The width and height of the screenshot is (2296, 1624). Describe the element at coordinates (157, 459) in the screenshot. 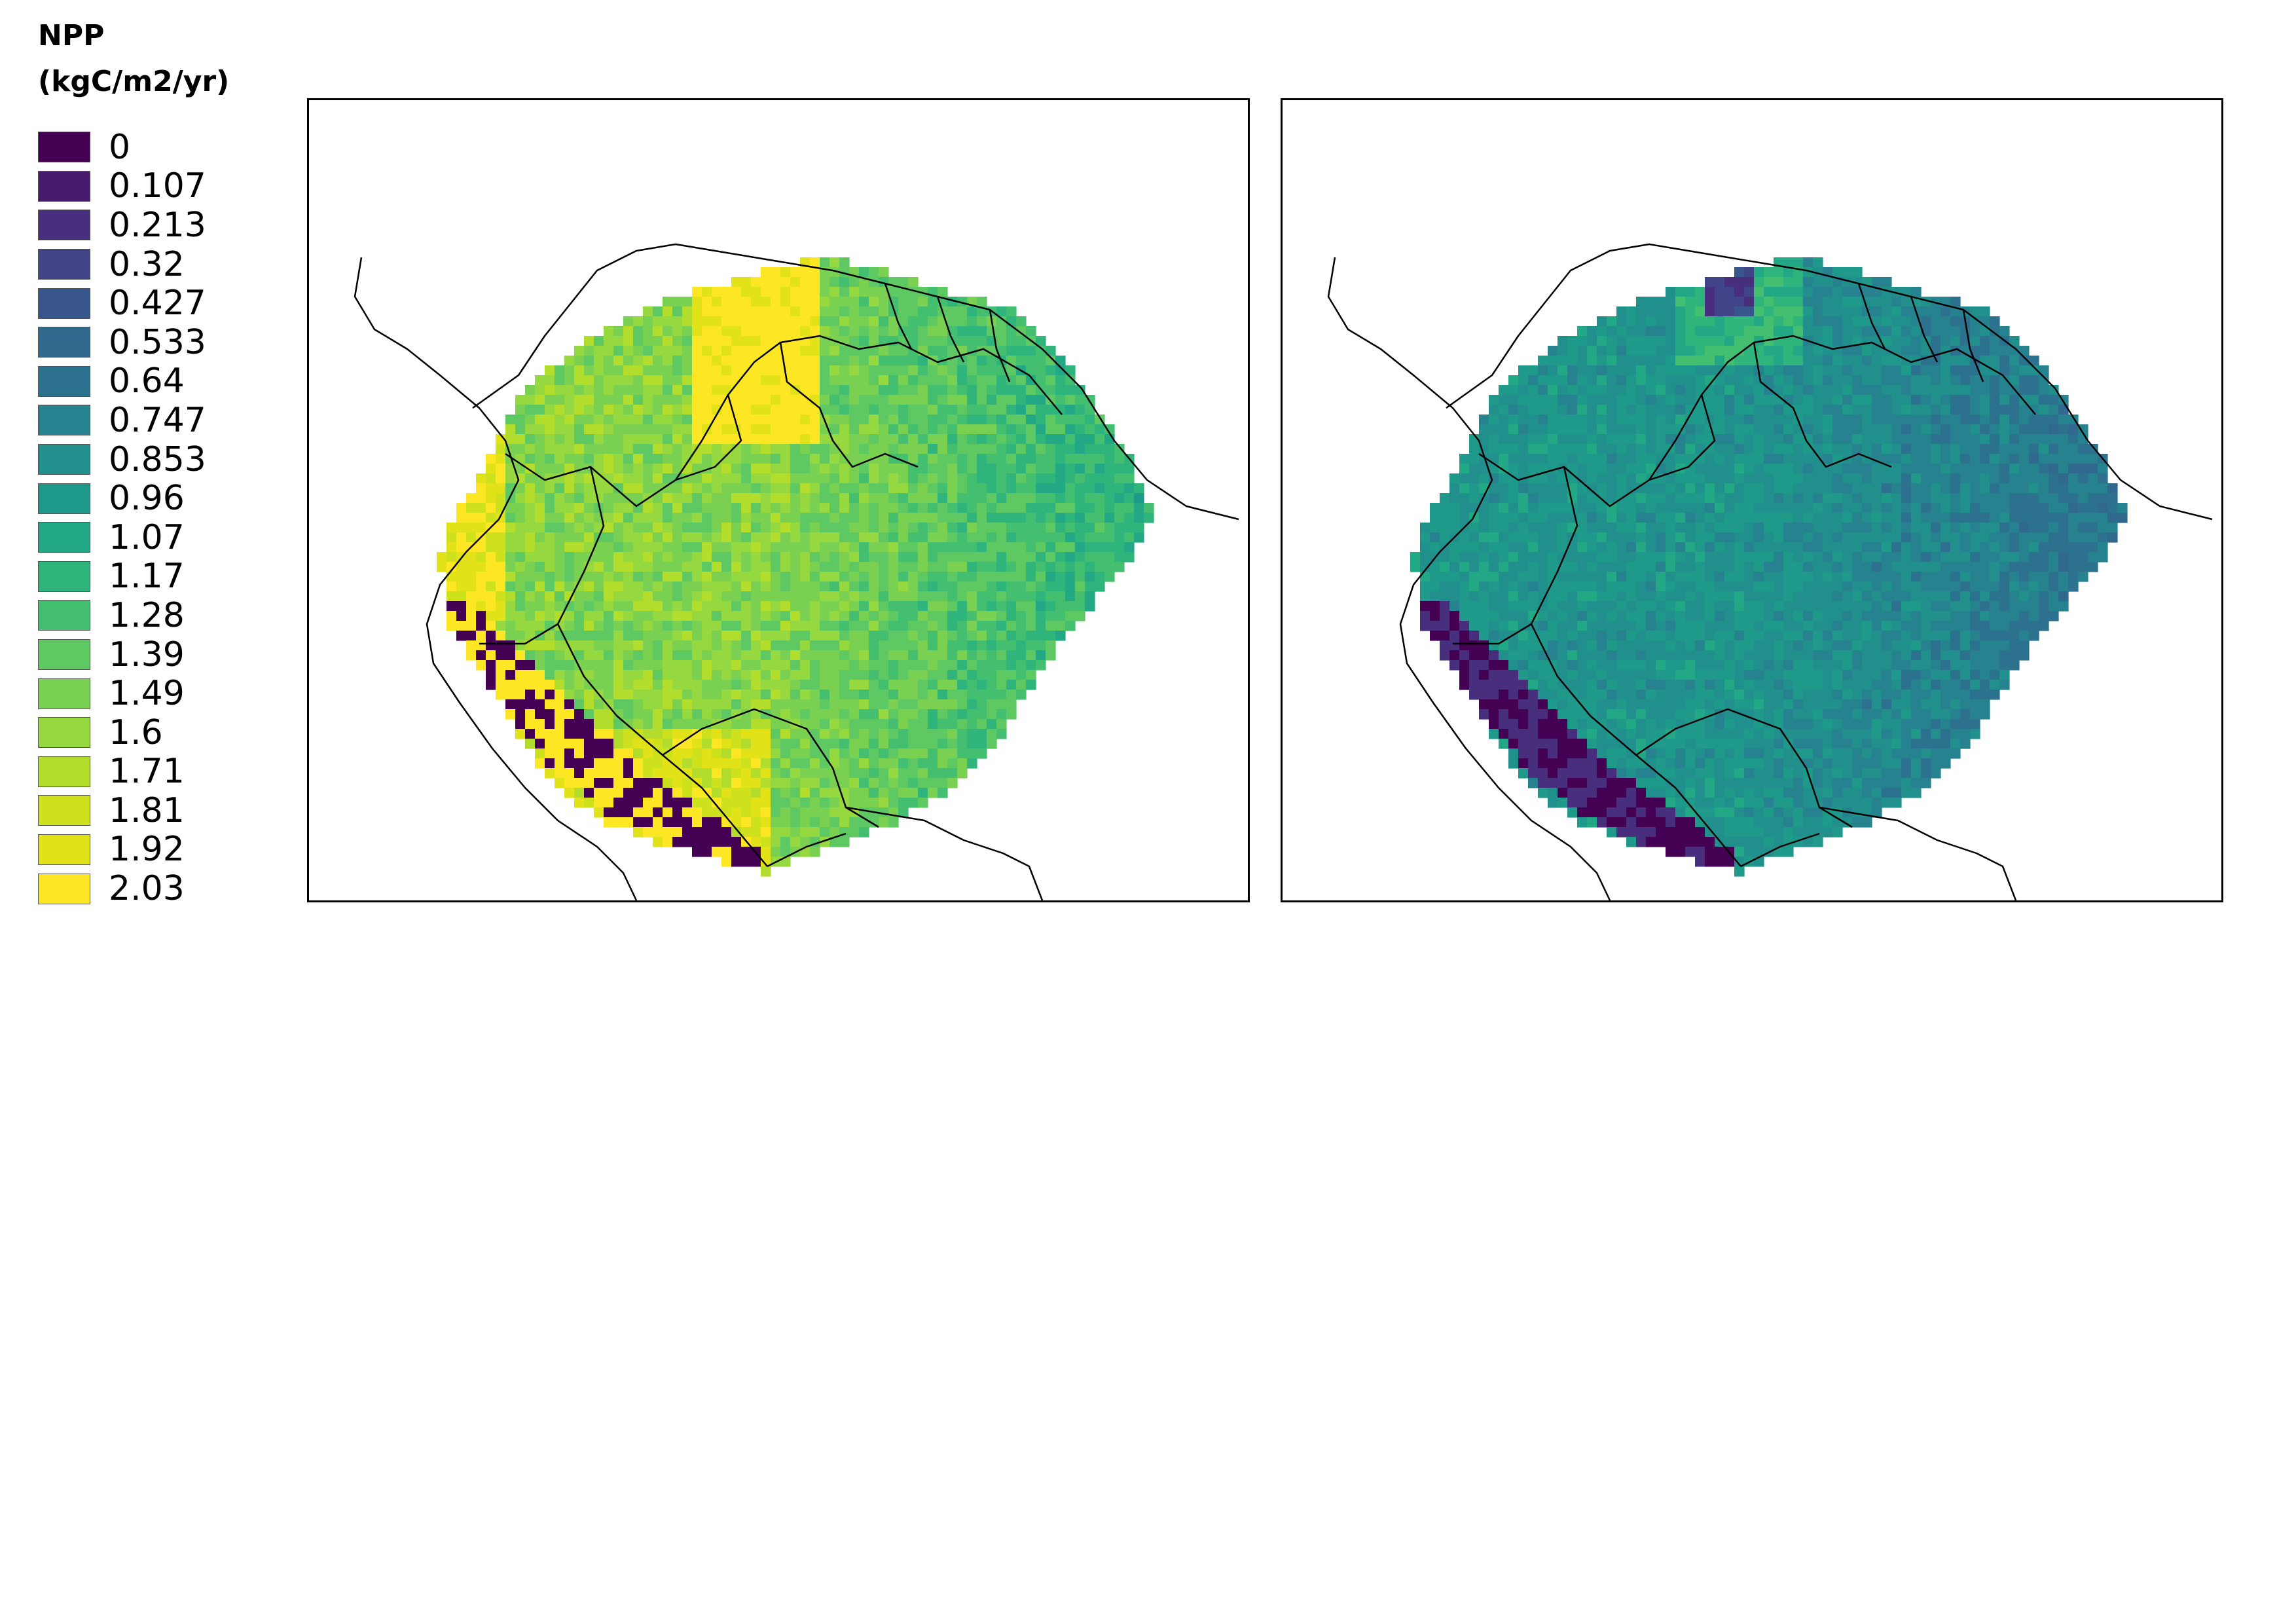

I see `legend-label: 0.853` at that location.